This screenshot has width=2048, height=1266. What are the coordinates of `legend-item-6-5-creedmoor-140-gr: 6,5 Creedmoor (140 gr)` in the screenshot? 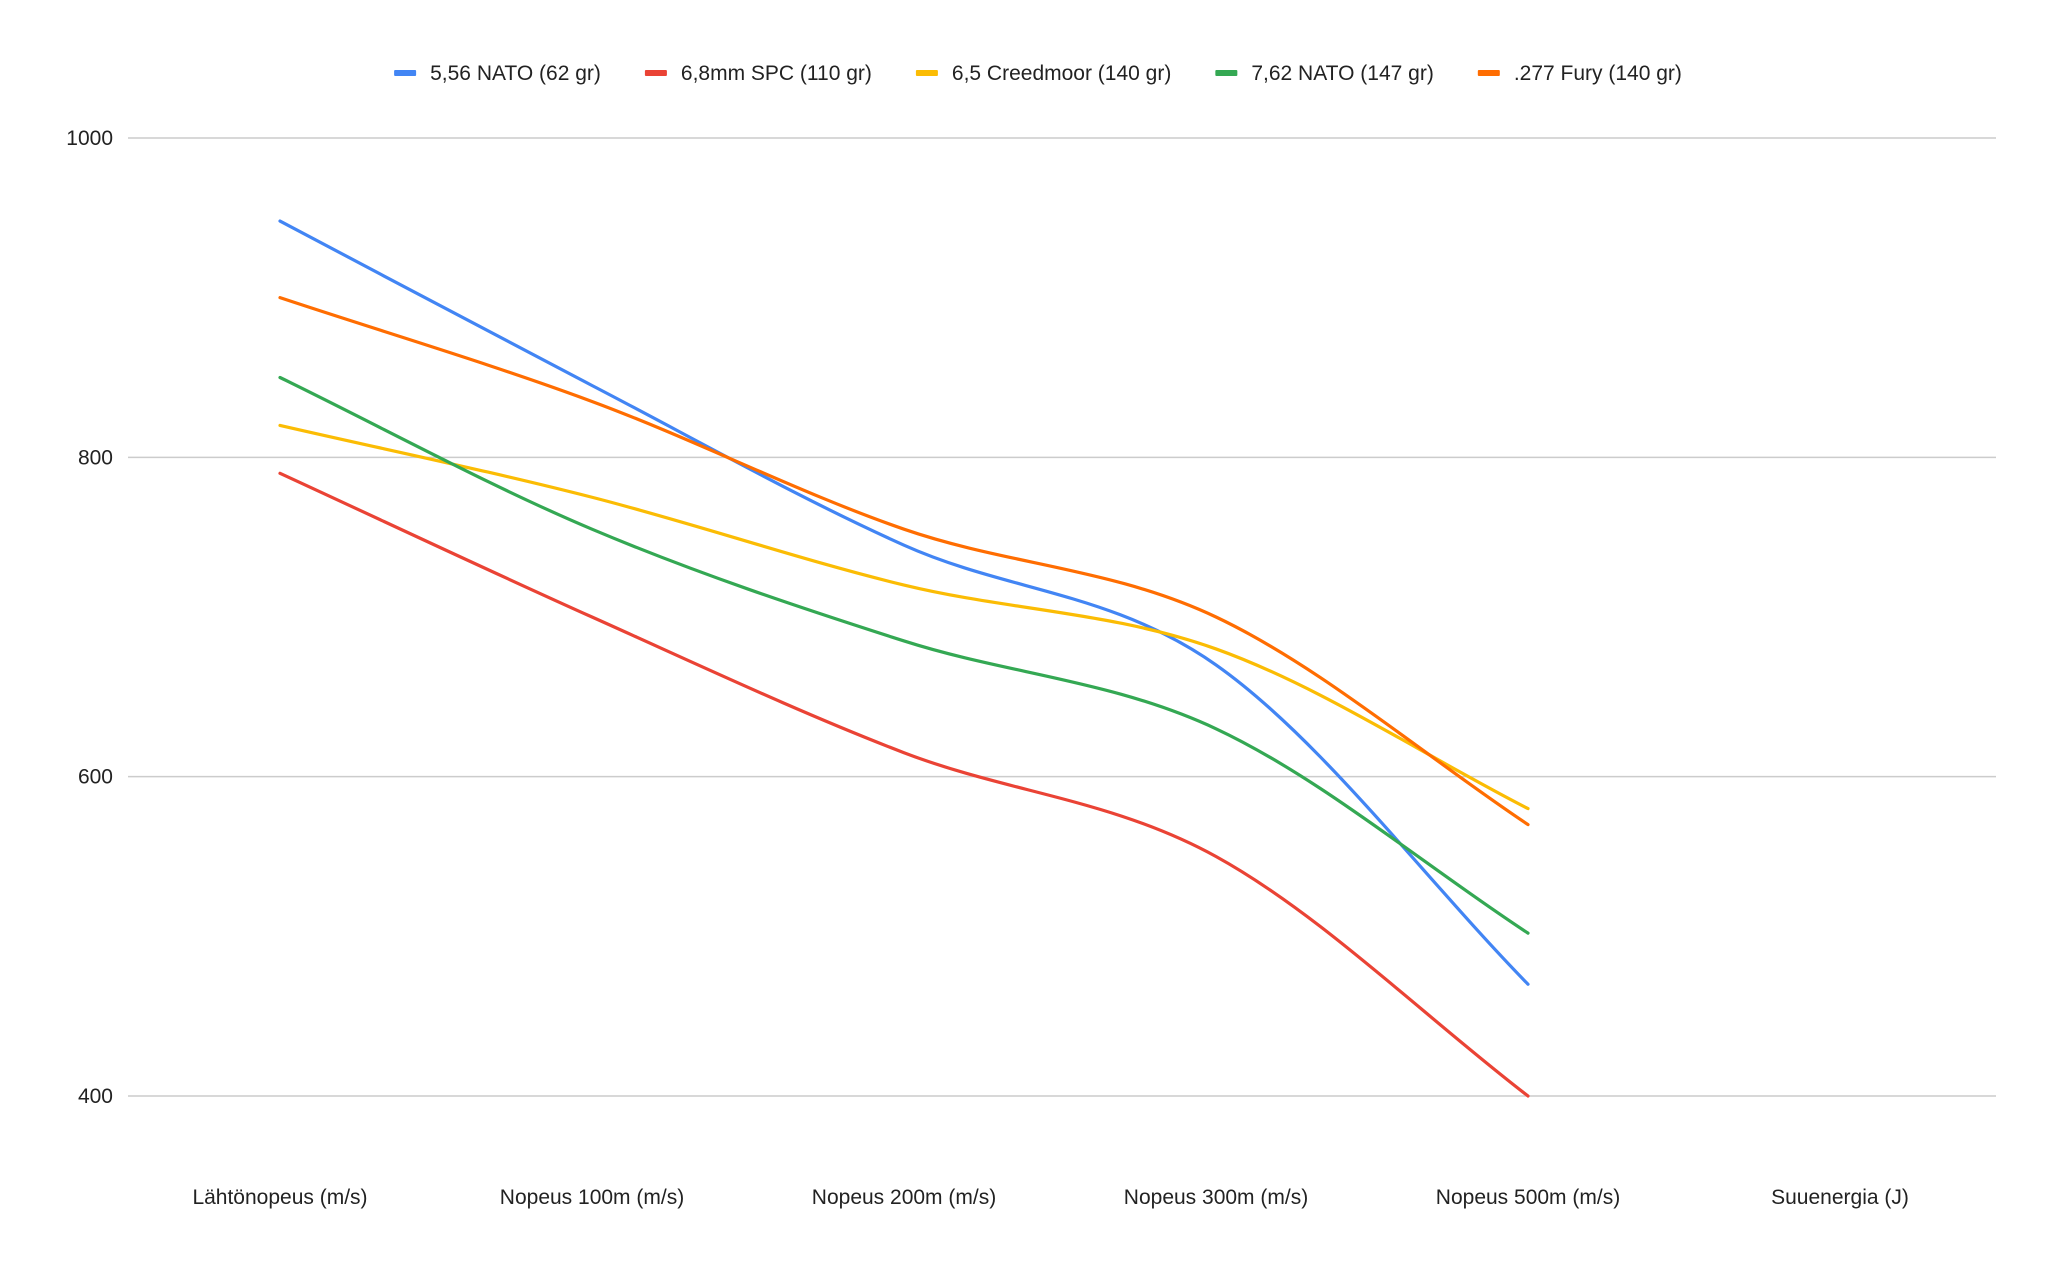 It's located at (1043, 73).